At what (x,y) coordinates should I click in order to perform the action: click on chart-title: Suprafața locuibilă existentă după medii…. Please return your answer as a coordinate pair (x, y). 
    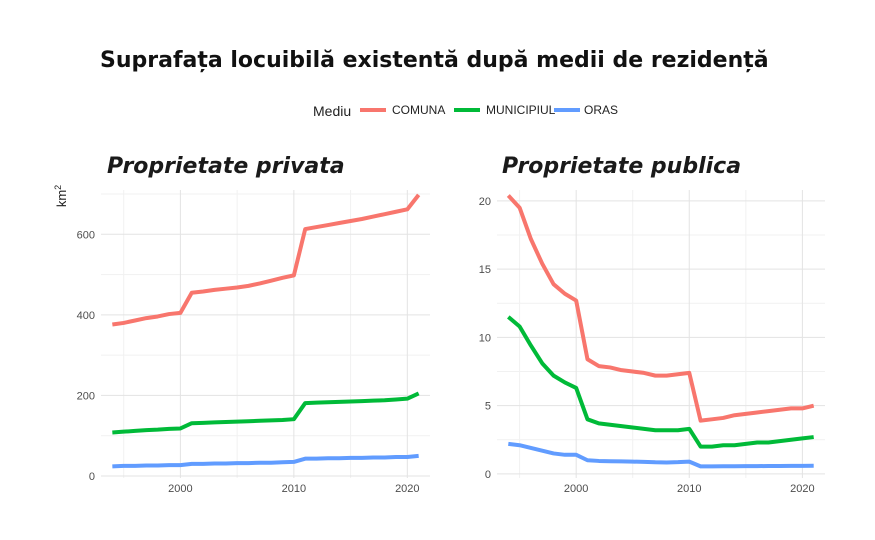
    Looking at the image, I should click on (434, 60).